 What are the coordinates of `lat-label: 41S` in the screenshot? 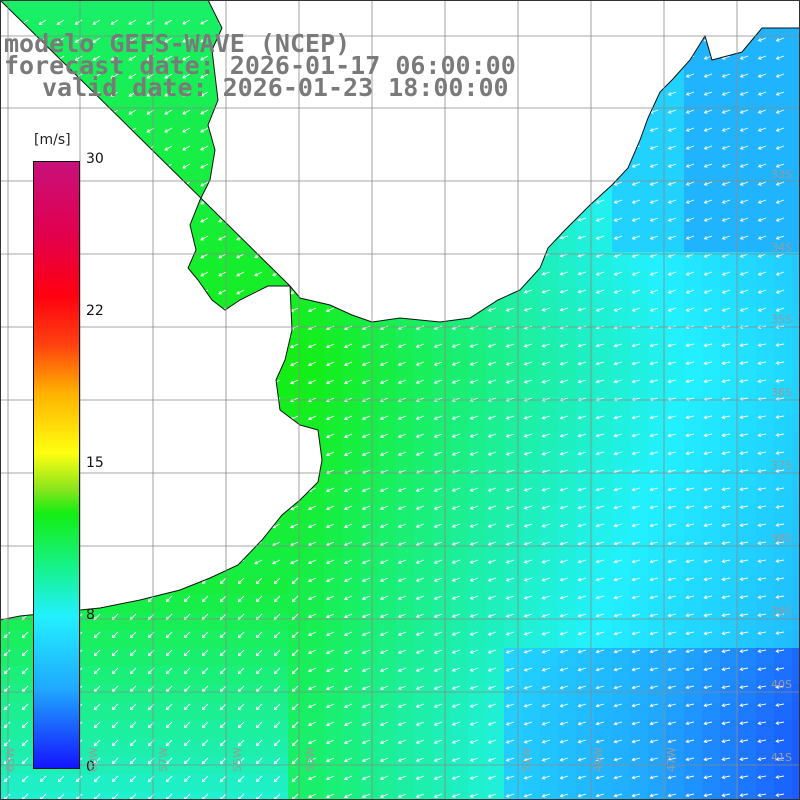 It's located at (781, 757).